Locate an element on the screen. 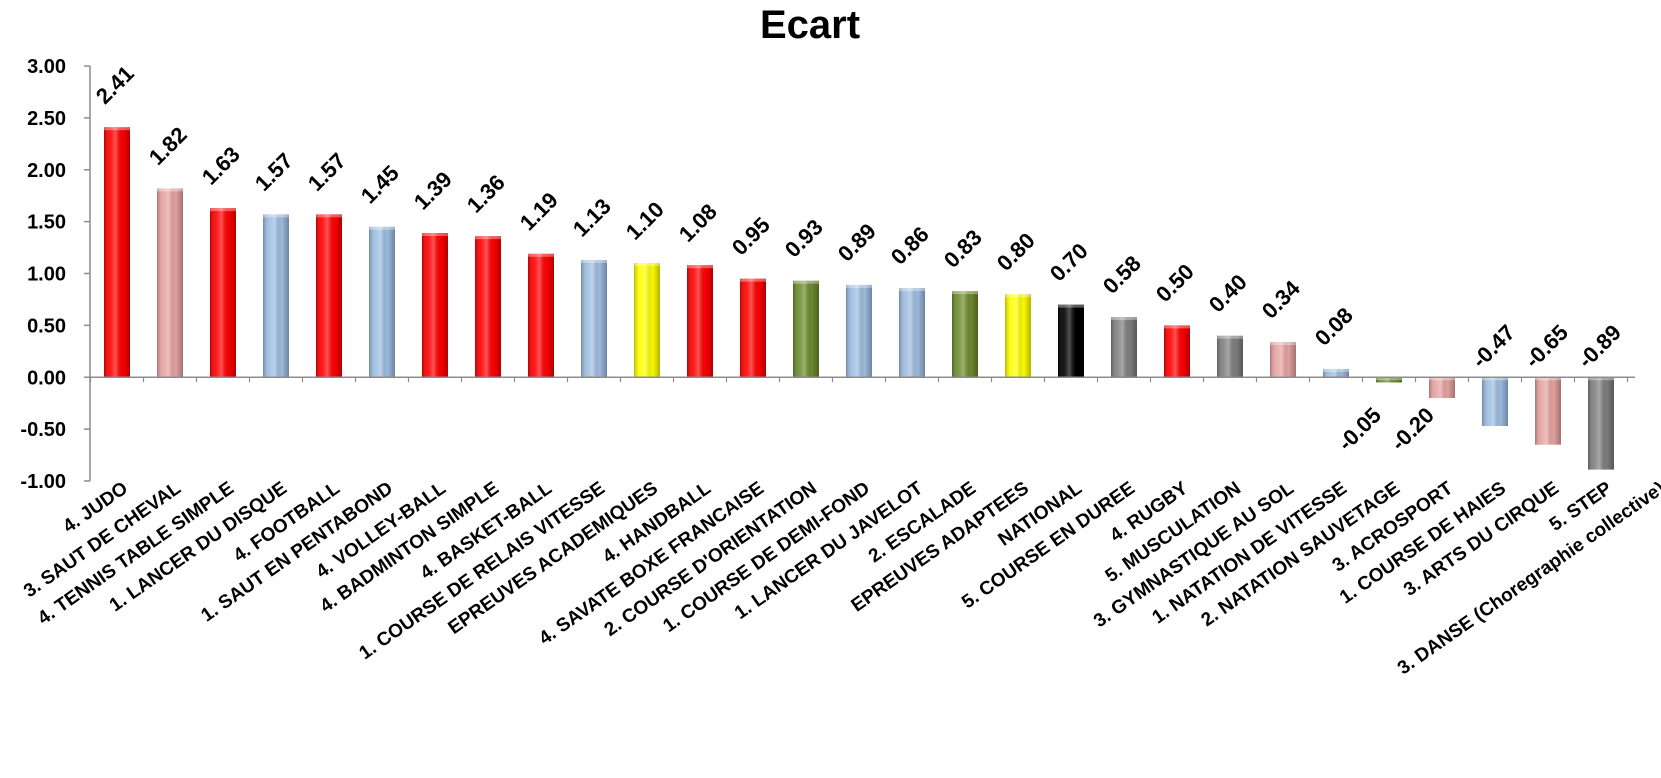 This screenshot has height=778, width=1661. data-label: 0.34 is located at coordinates (1281, 299).